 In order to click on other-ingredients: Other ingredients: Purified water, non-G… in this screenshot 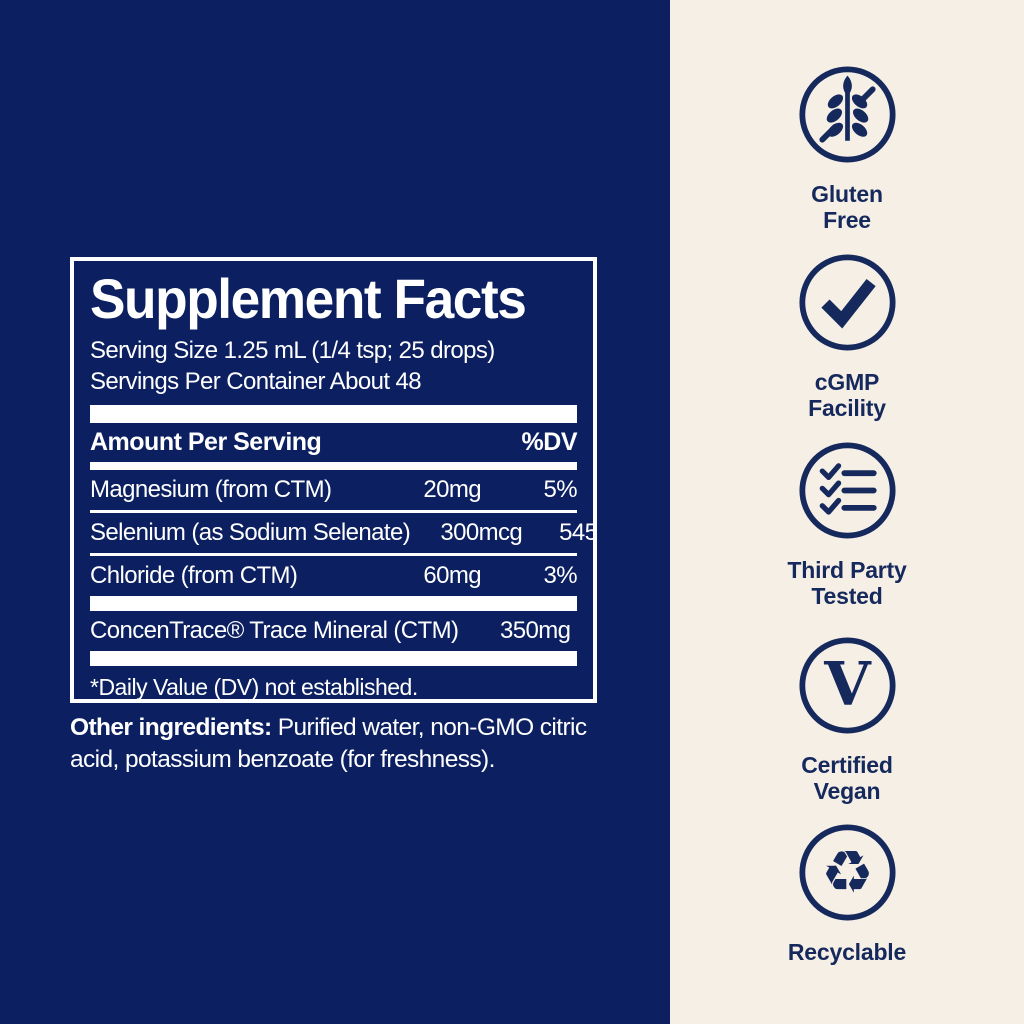, I will do `click(344, 744)`.